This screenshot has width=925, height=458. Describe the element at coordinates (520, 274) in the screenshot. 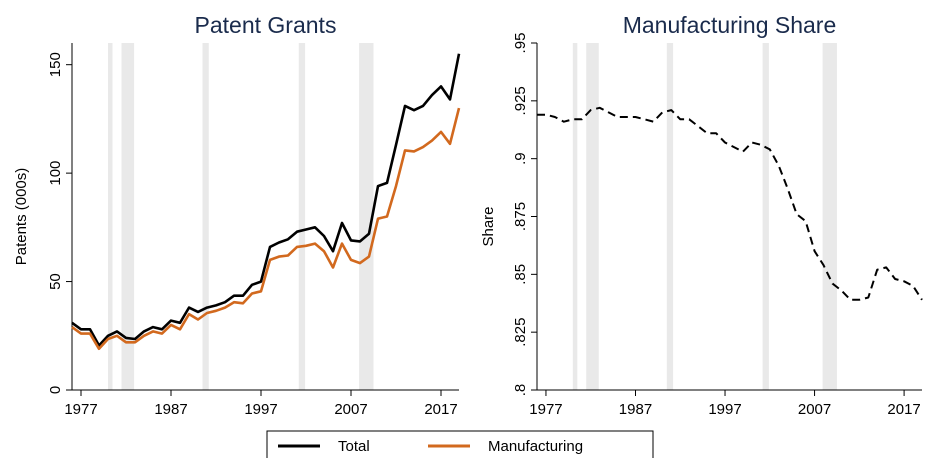

I see `y-tick-label: .85` at that location.